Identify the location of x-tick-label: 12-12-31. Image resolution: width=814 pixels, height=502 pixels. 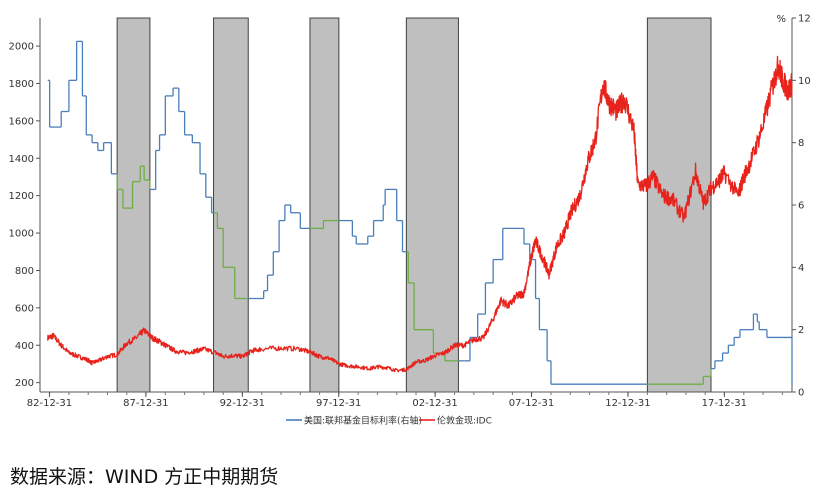
(627, 403).